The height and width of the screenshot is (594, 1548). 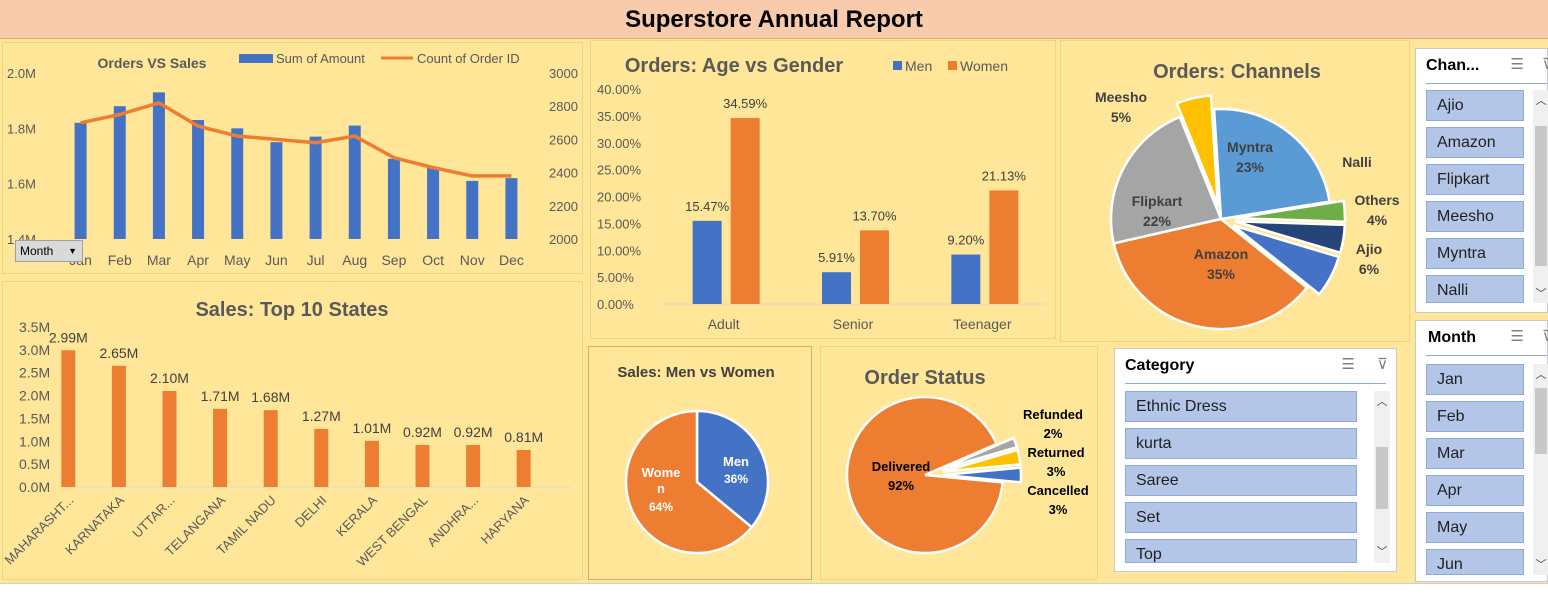 I want to click on slicer-item-top: Top, so click(x=1241, y=551).